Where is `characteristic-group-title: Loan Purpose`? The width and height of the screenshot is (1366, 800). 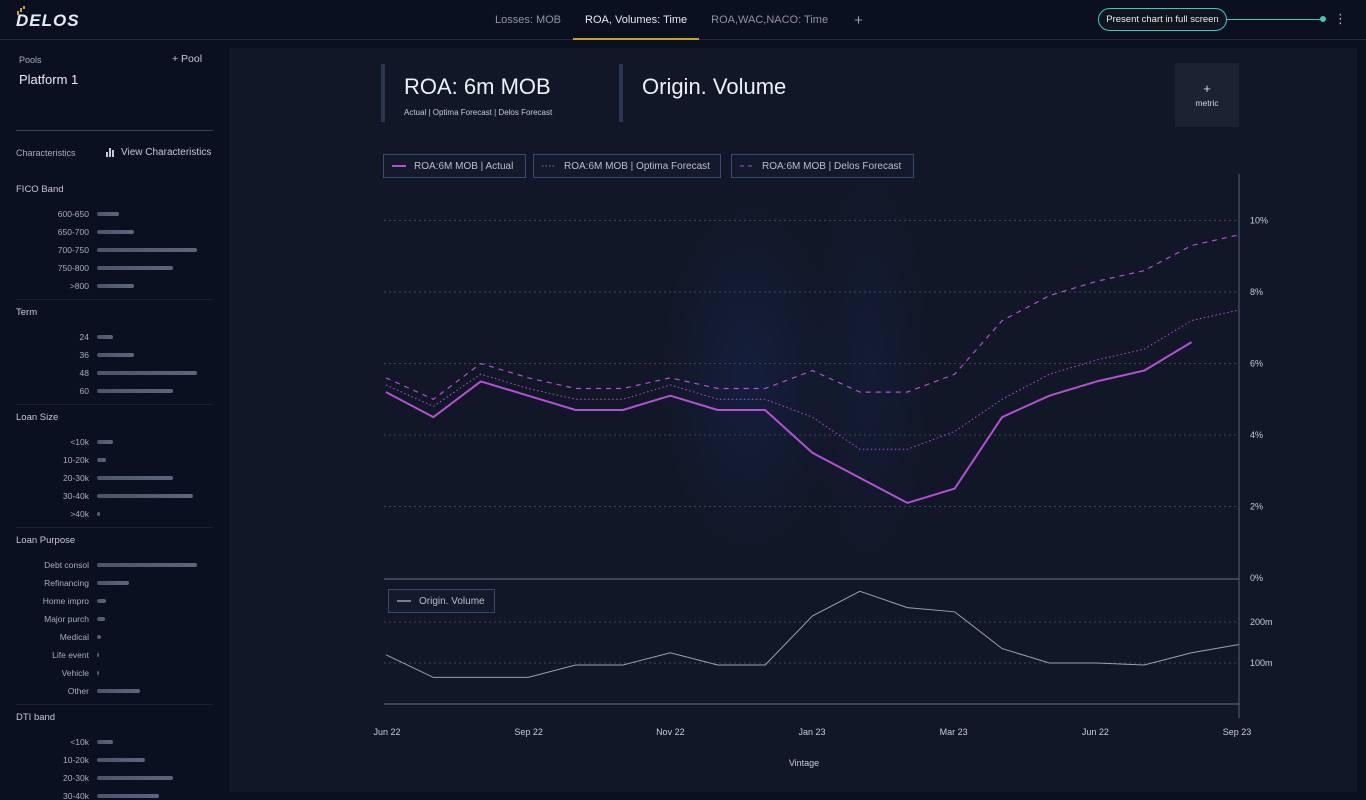
characteristic-group-title: Loan Purpose is located at coordinates (46, 540).